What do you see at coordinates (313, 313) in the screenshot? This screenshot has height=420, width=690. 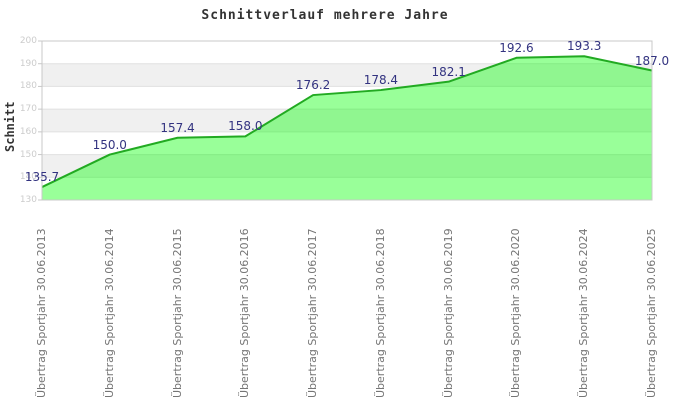 I see `x-category-label: Übertrag Sportjahr 30.06.2017` at bounding box center [313, 313].